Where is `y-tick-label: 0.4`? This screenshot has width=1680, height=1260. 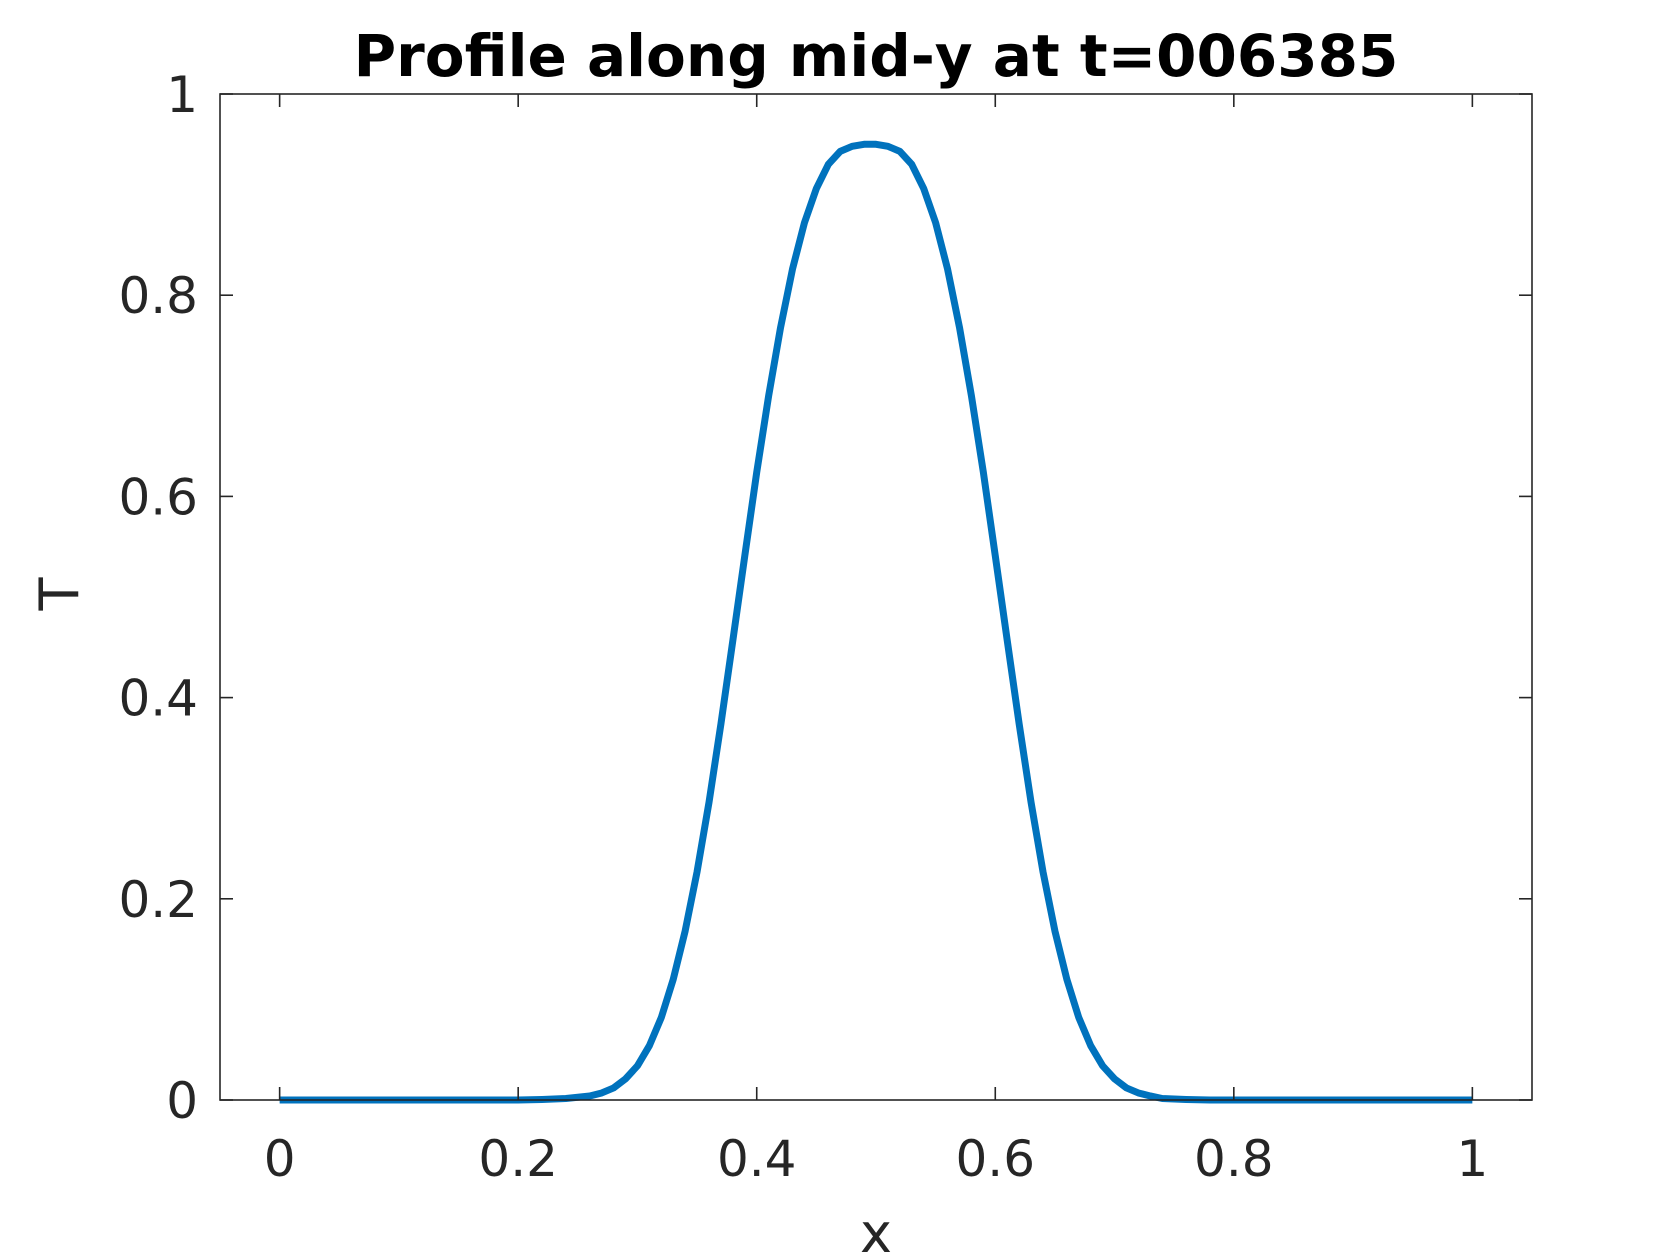 y-tick-label: 0.4 is located at coordinates (158, 699).